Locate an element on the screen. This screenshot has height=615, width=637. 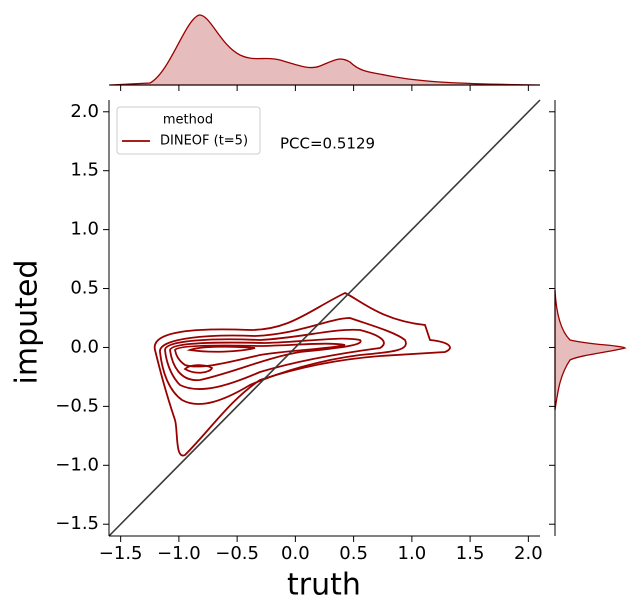
y-tick-label: 1.5 is located at coordinates (84, 170).